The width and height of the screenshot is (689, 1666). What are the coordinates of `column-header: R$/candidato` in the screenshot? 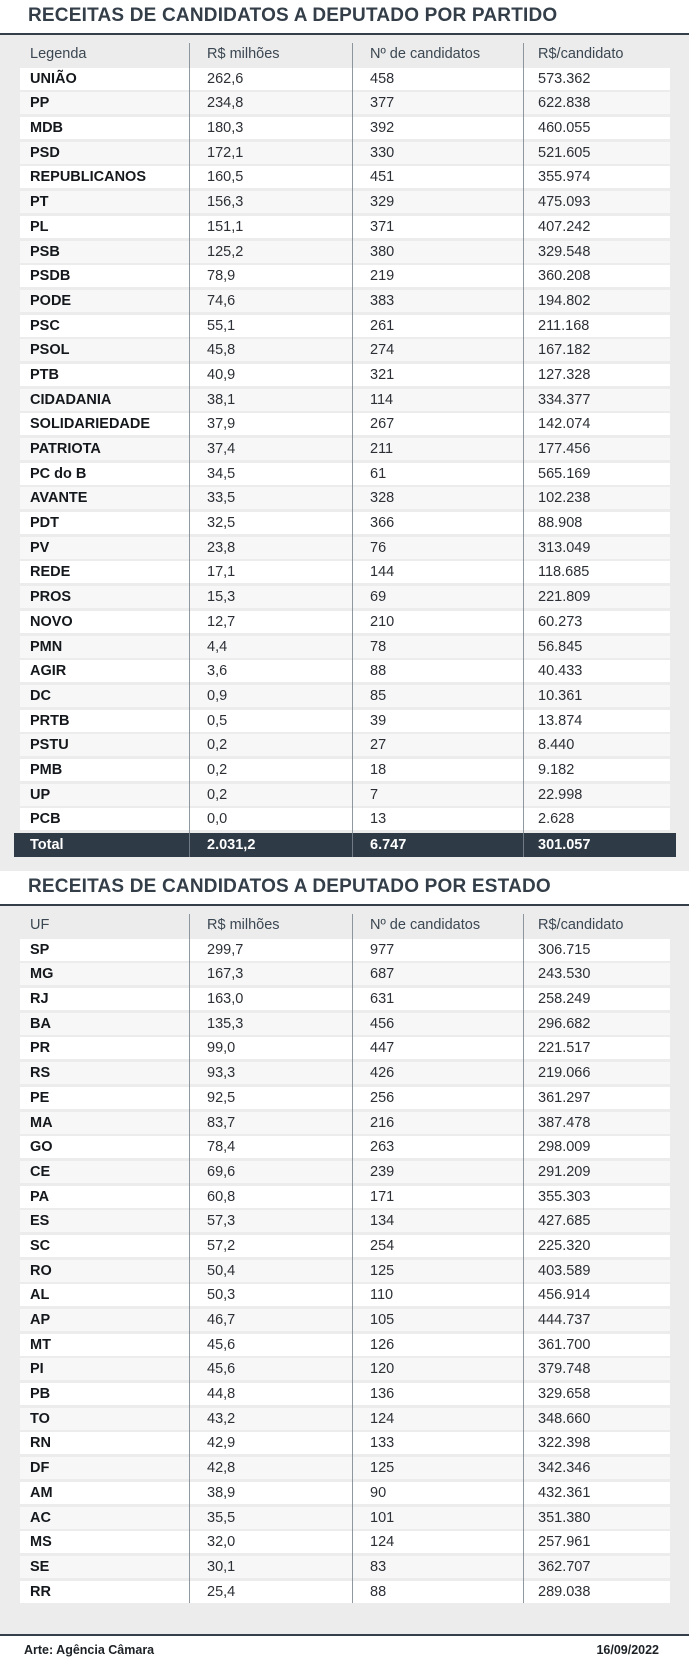 It's located at (581, 54).